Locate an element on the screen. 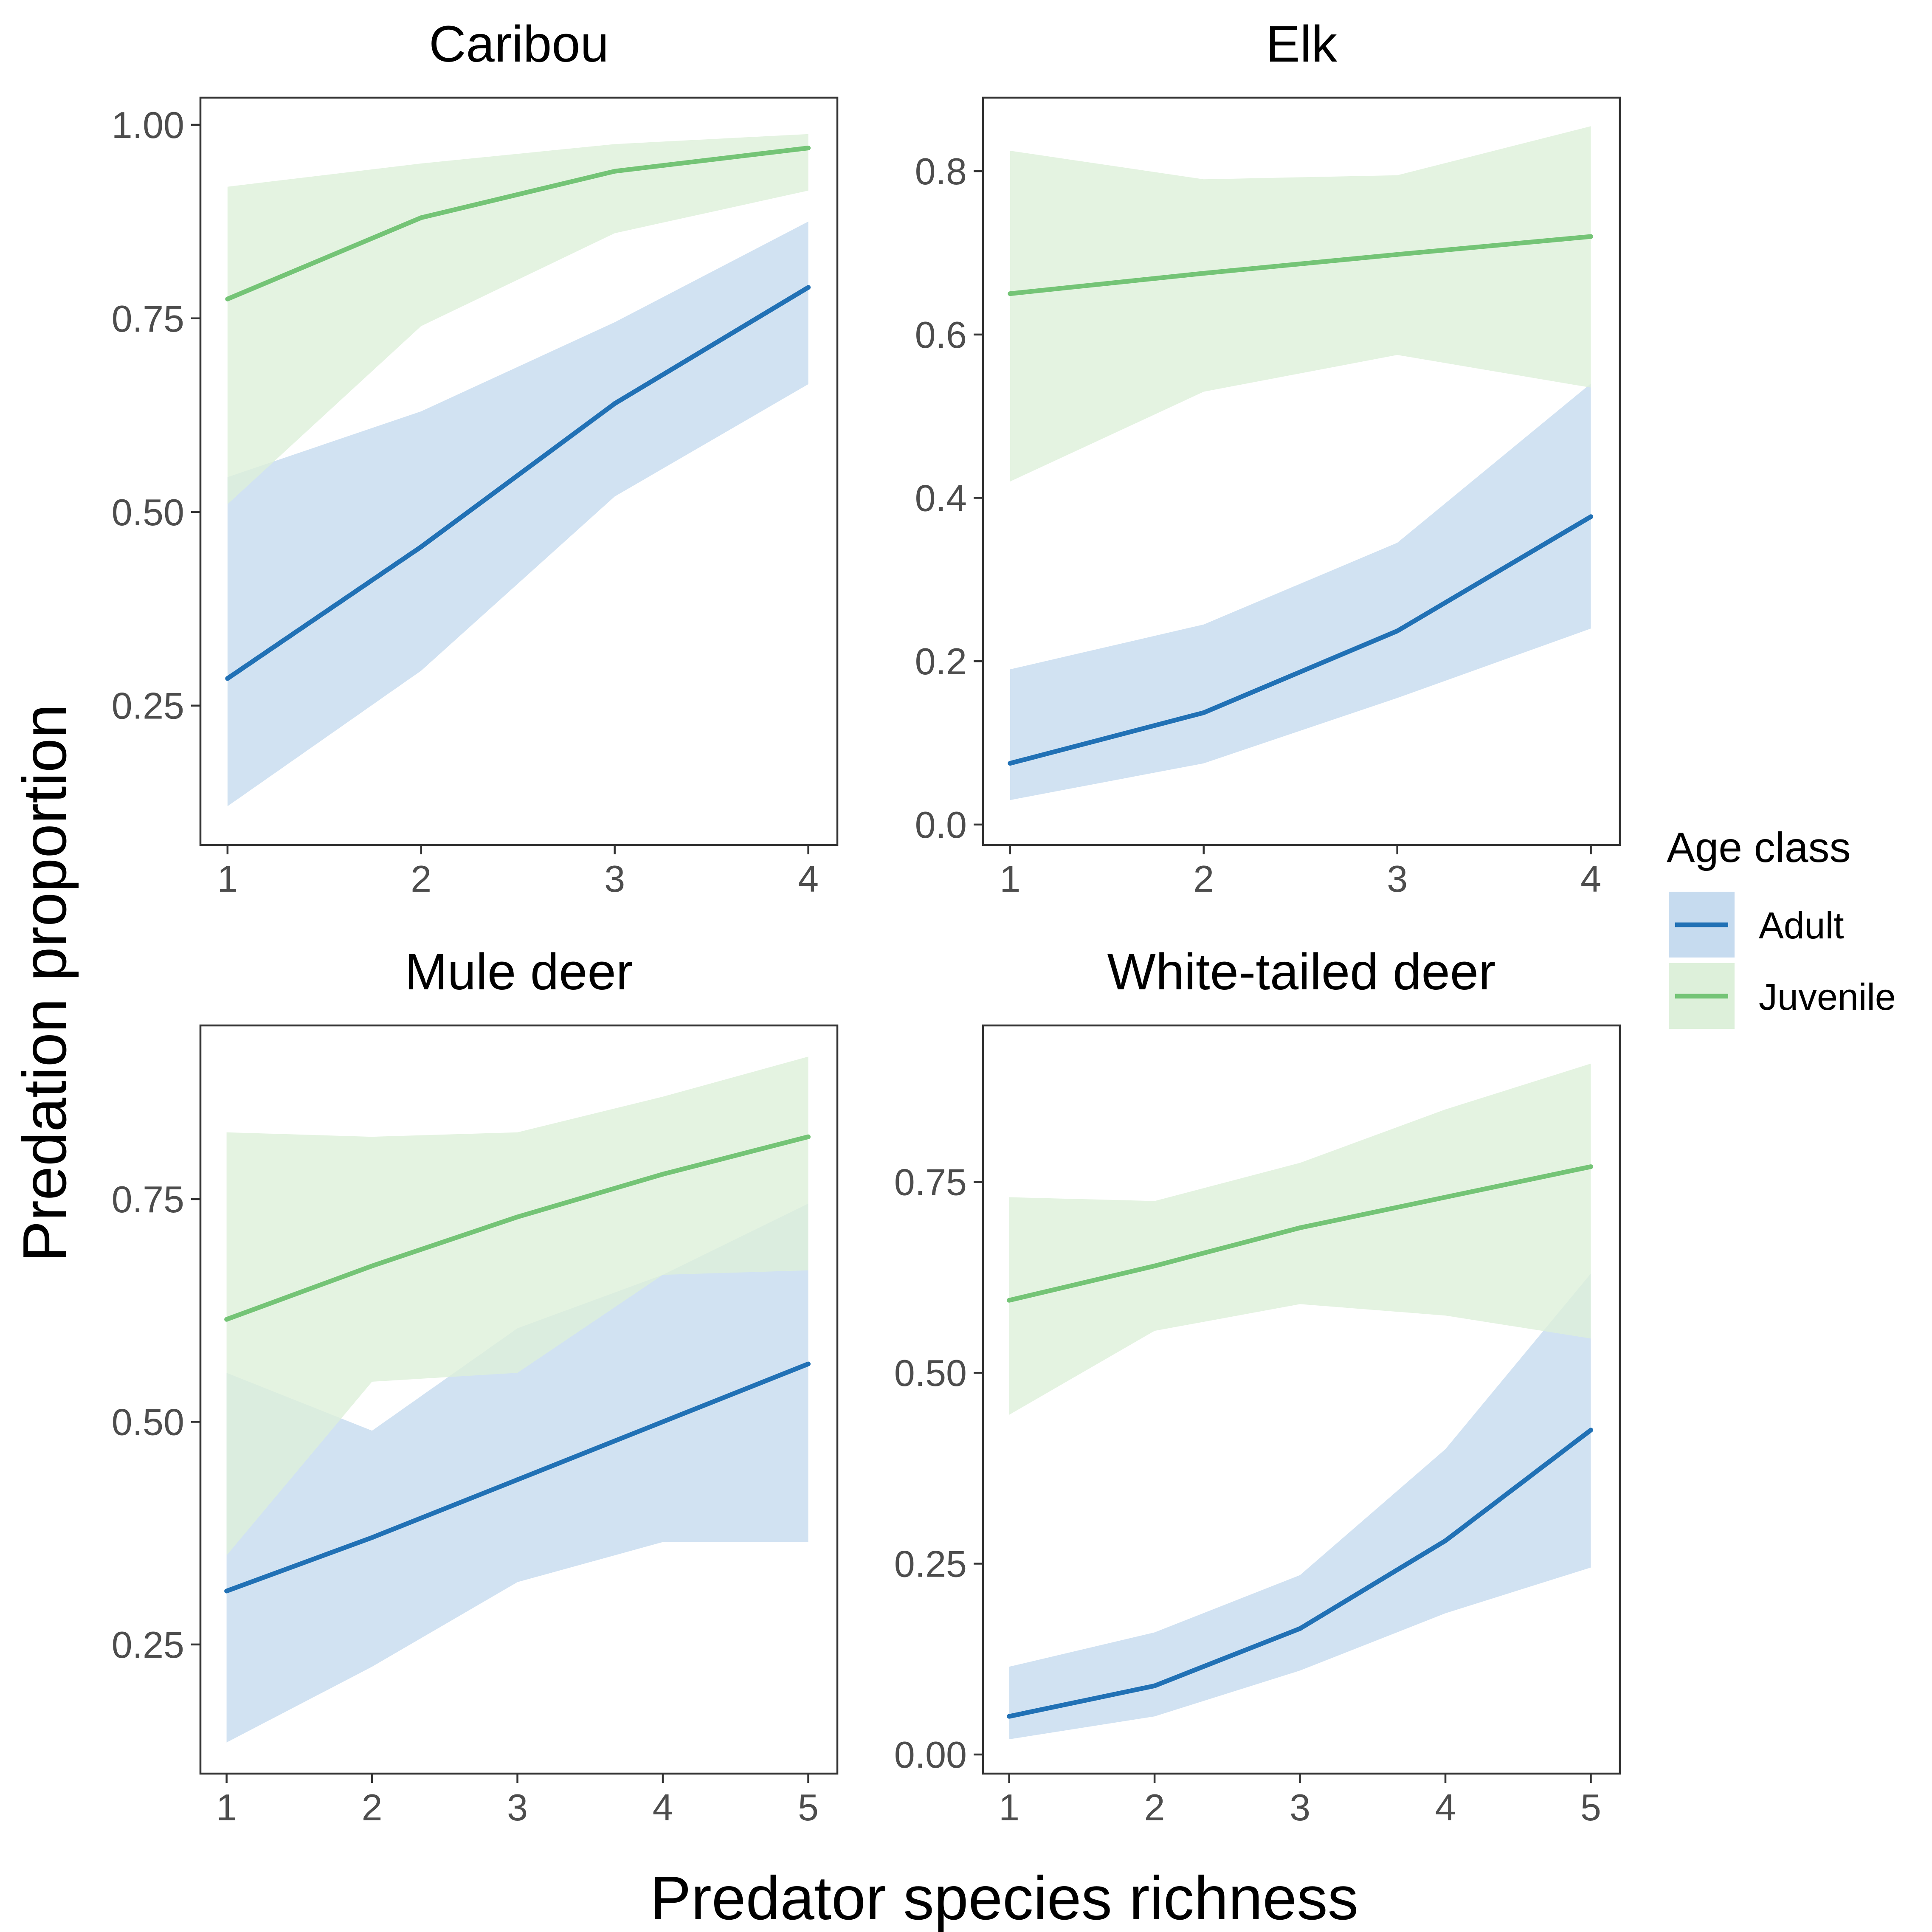 The height and width of the screenshot is (1932, 1932). legend-key-adult is located at coordinates (1702, 925).